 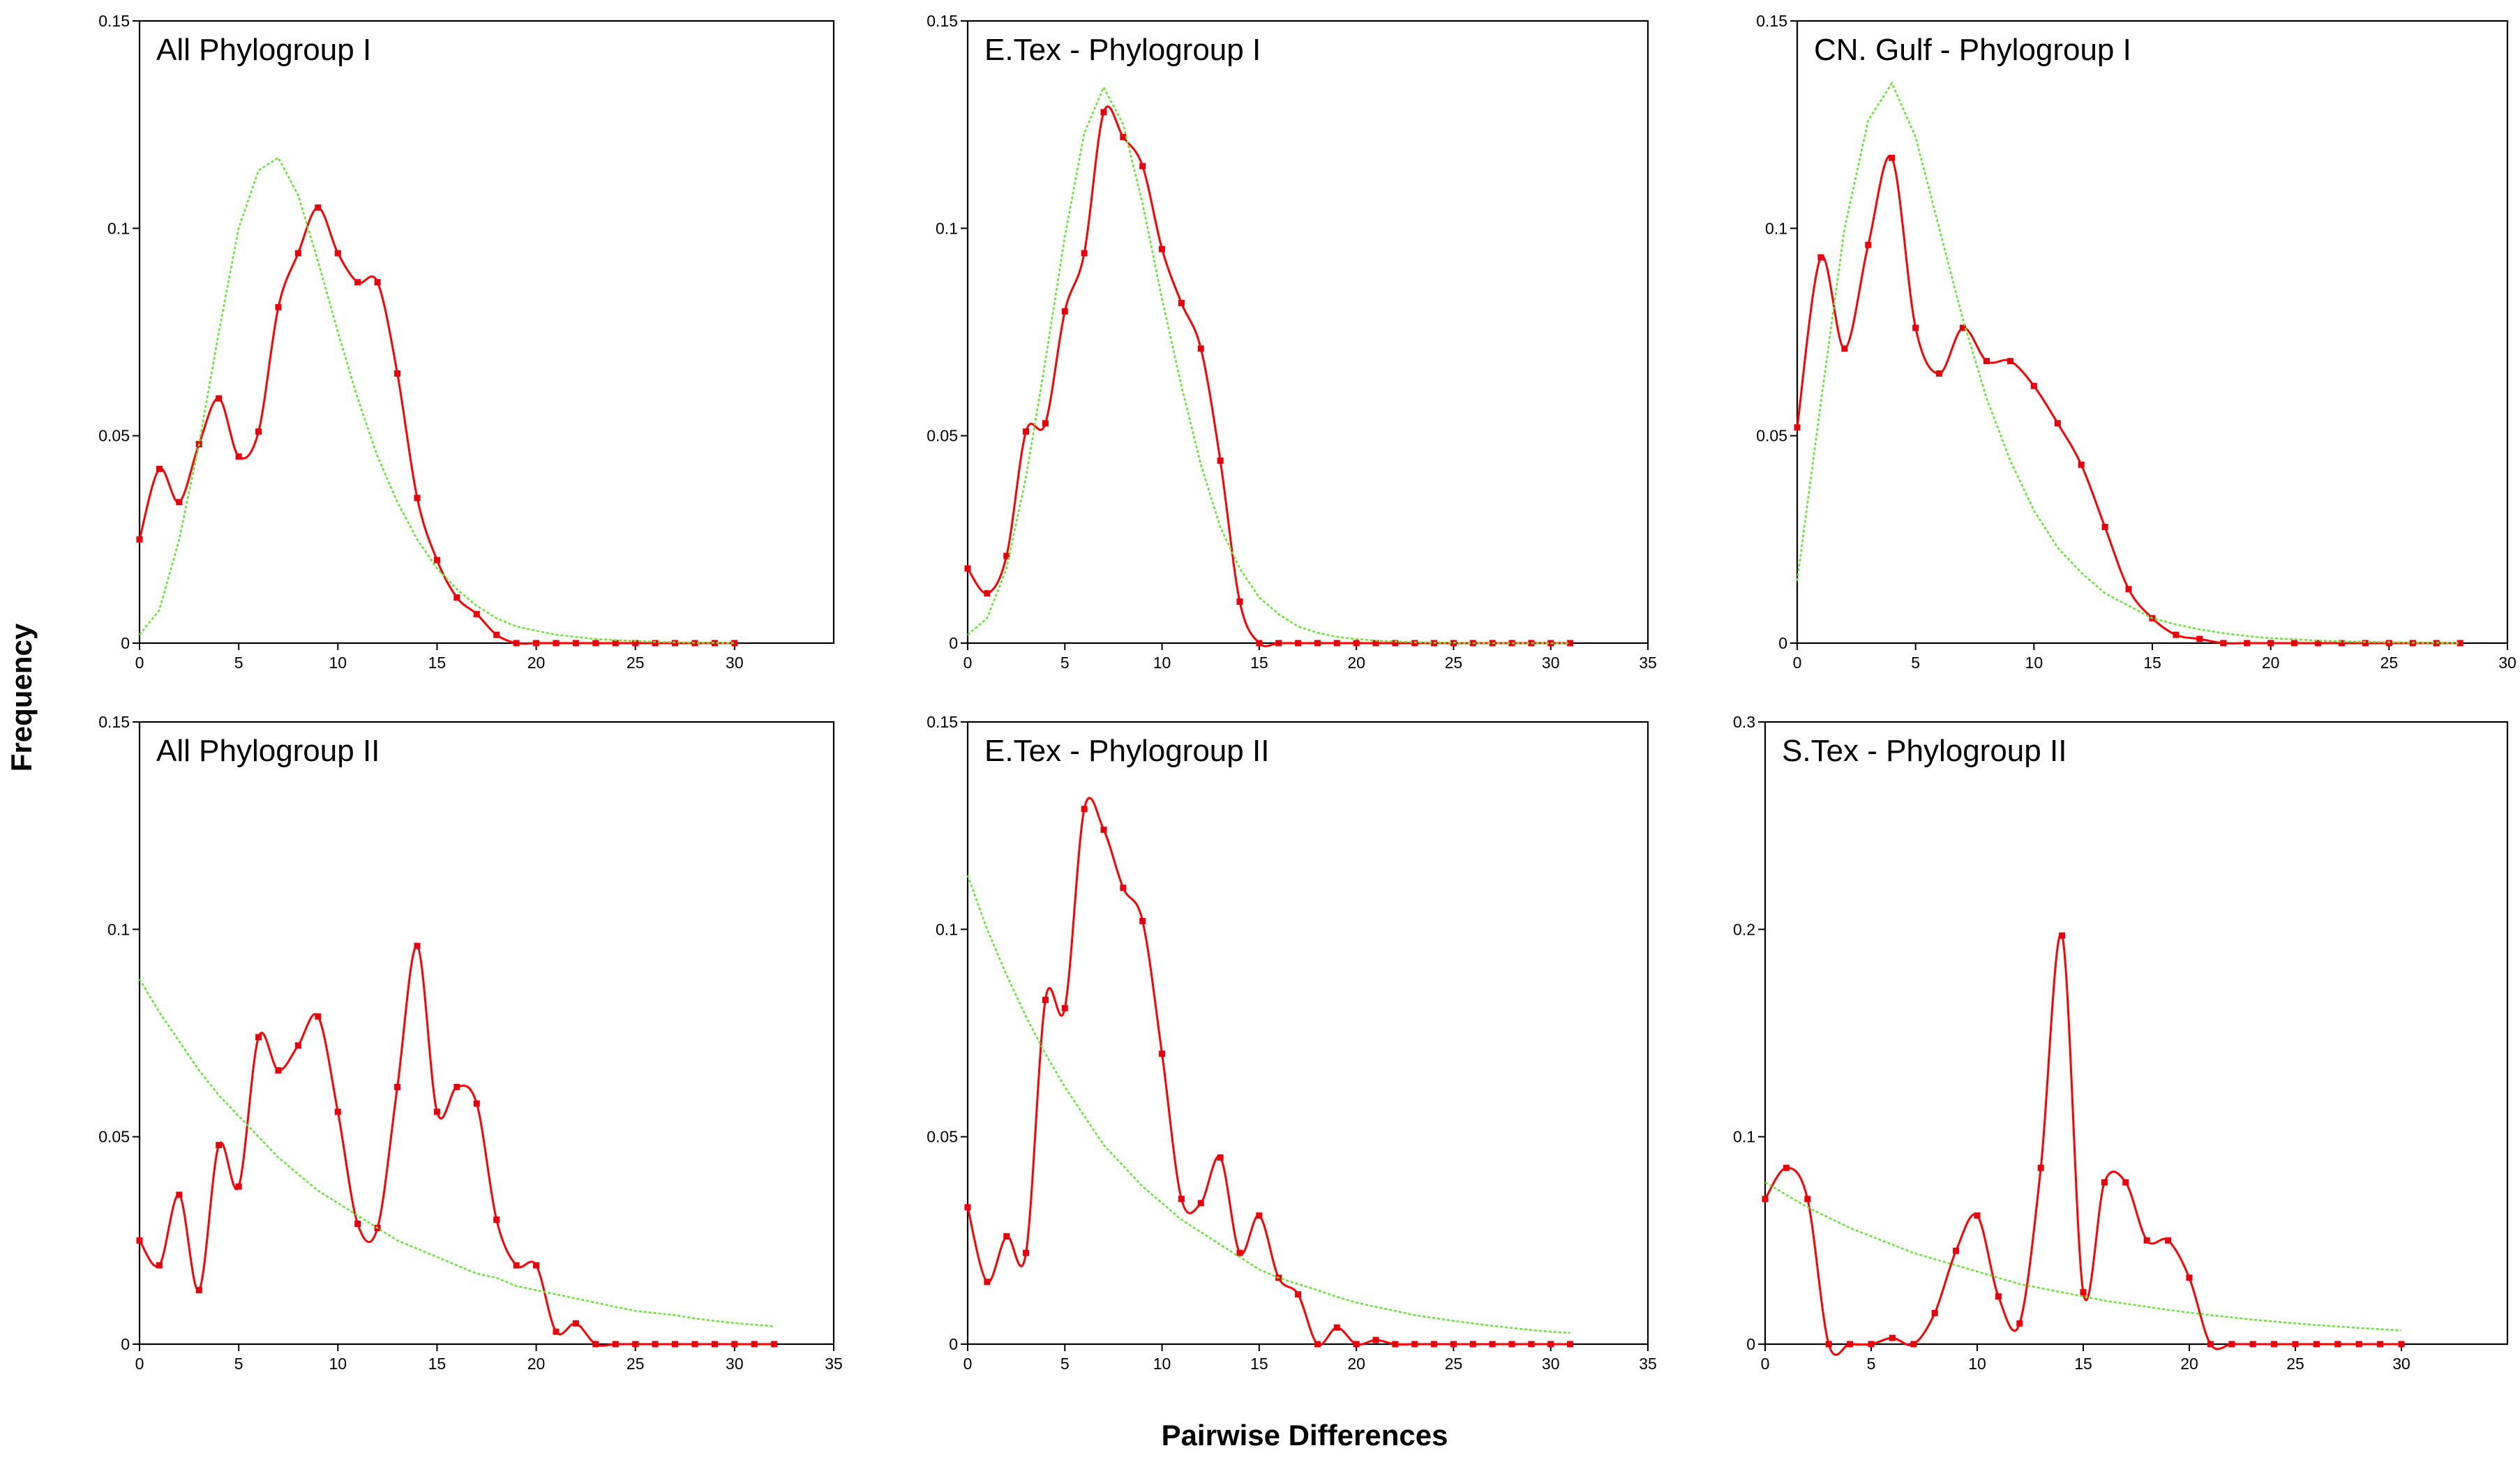 I want to click on x-tick-label: 15, so click(x=438, y=663).